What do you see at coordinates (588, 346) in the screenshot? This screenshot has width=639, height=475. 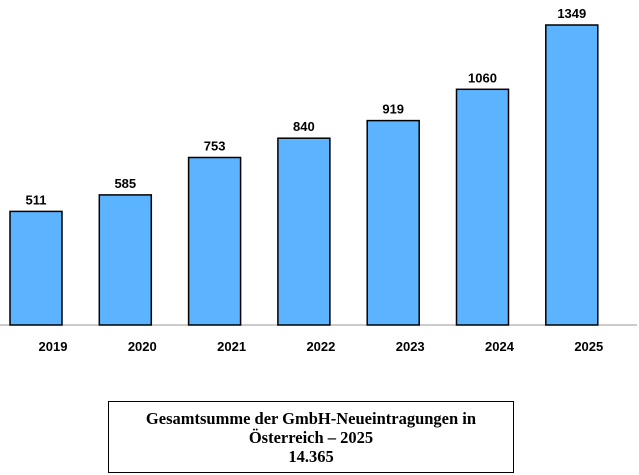 I see `x-tick-label-2025: 2025` at bounding box center [588, 346].